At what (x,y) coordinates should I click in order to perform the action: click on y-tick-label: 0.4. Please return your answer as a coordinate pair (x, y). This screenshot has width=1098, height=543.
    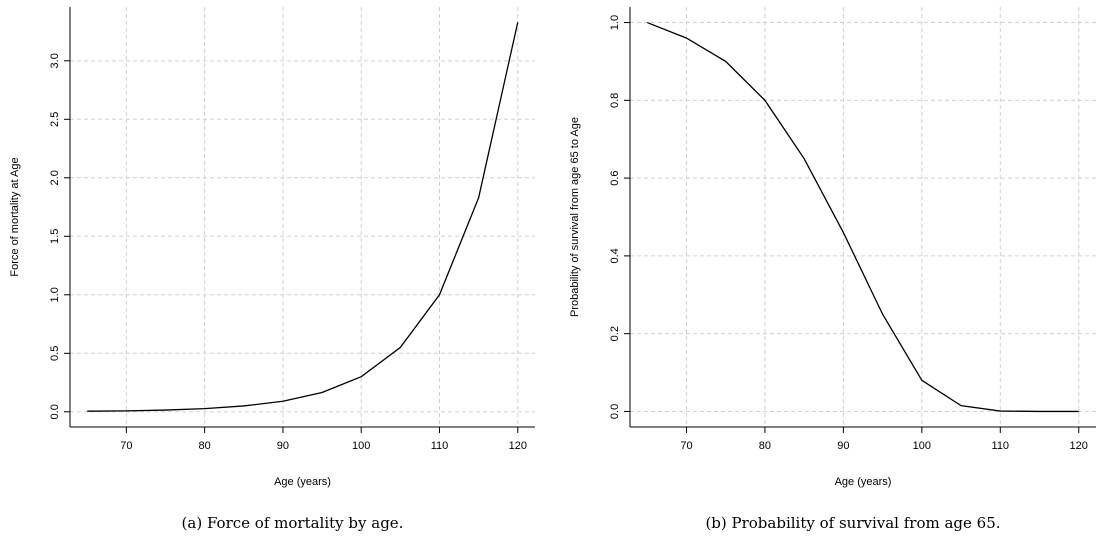
    Looking at the image, I should click on (615, 255).